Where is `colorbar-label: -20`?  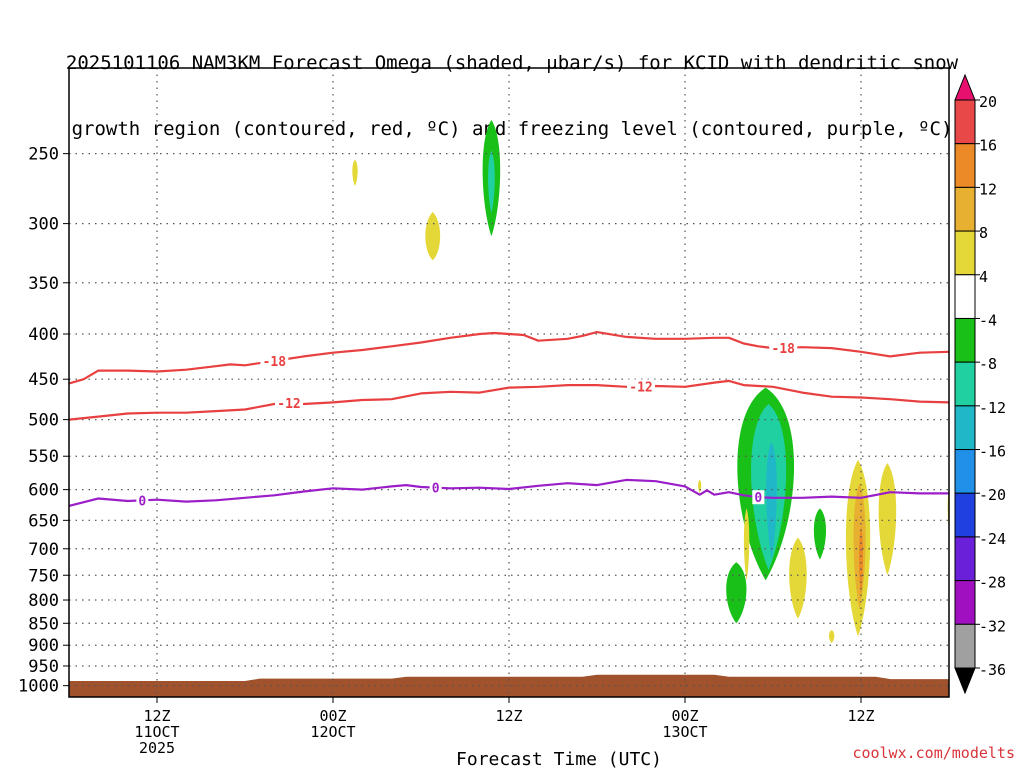
colorbar-label: -20 is located at coordinates (992, 495).